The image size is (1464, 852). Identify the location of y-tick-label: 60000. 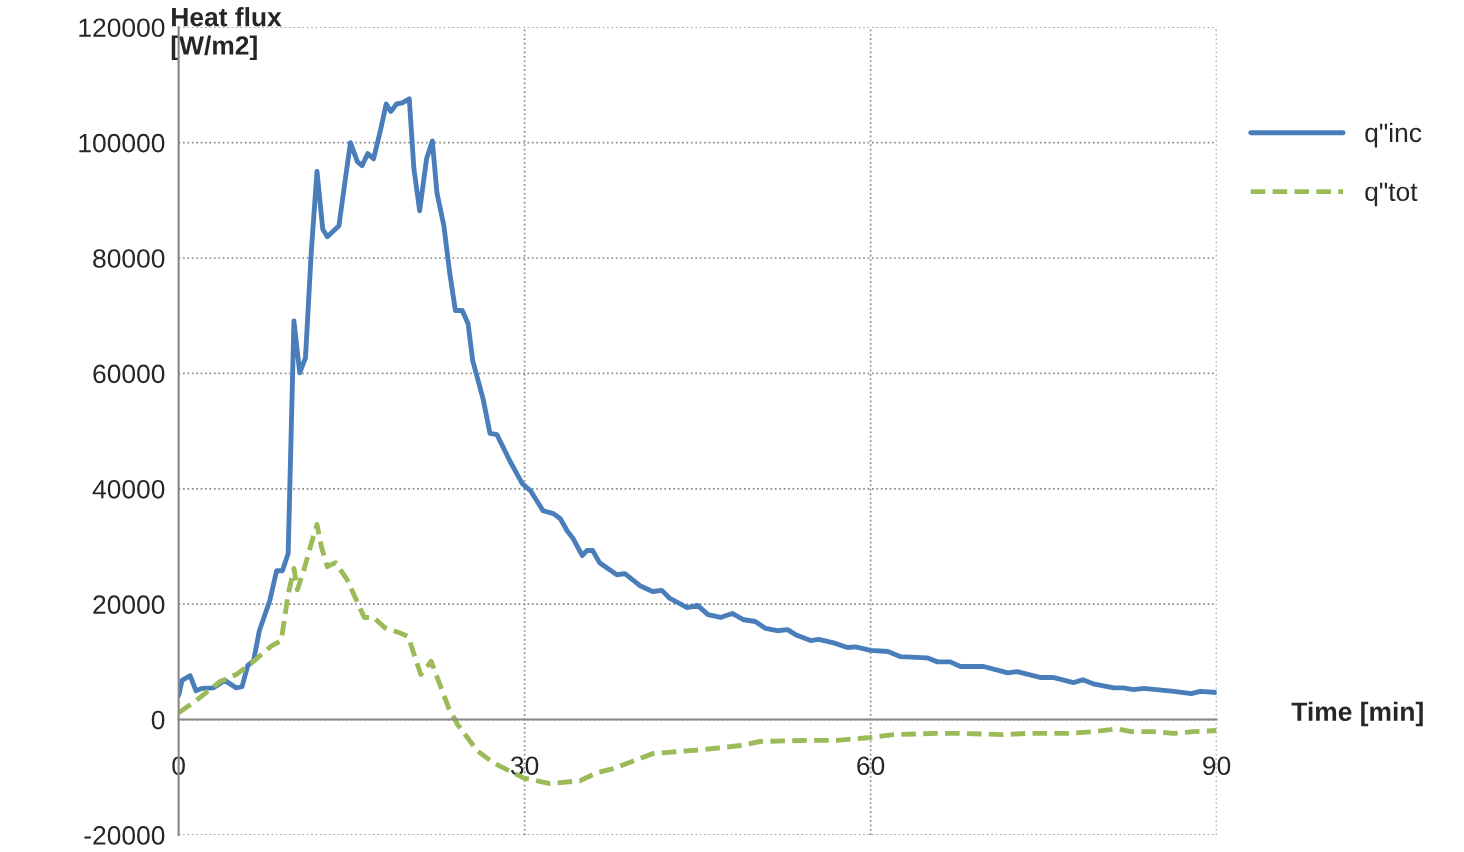
(129, 374).